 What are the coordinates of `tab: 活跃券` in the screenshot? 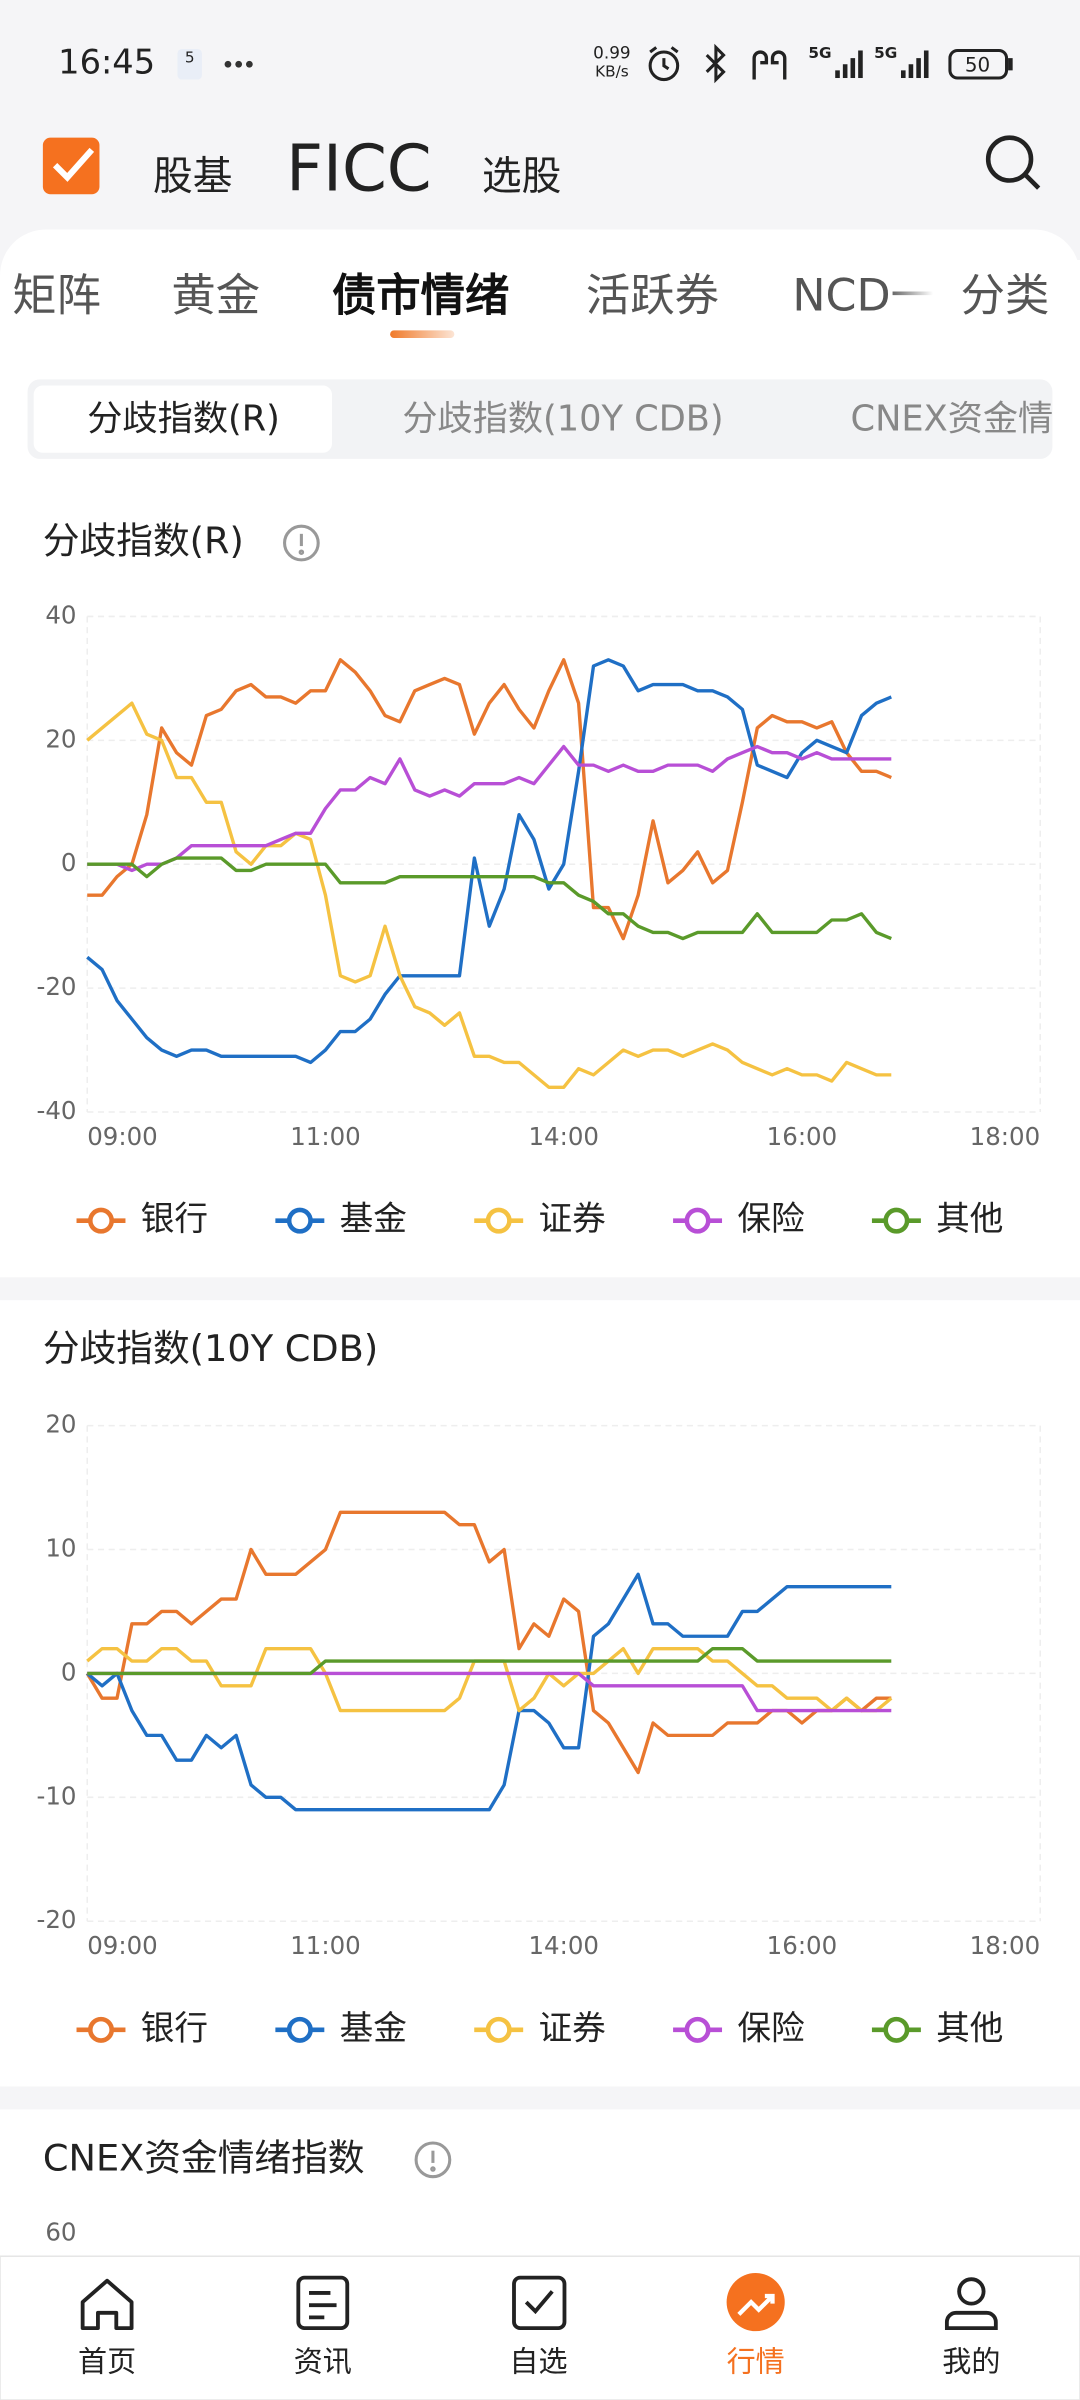 It's located at (652, 295).